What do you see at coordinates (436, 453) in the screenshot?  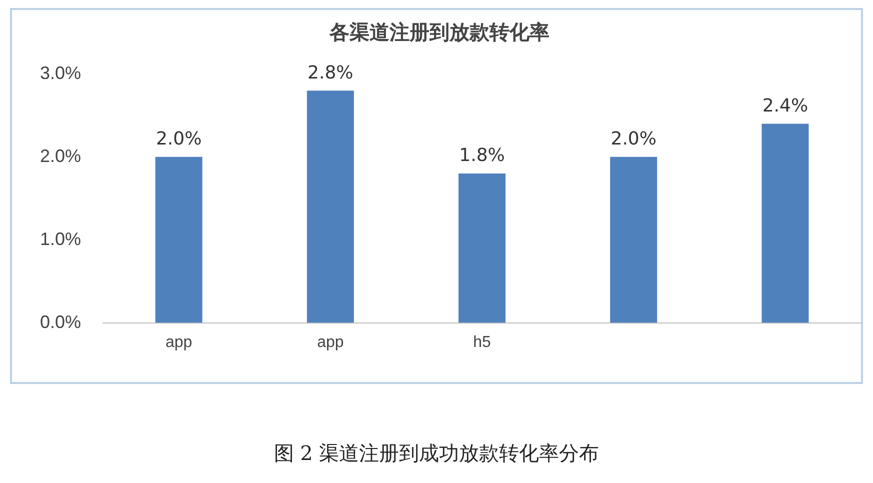 I see `caption: 图 2 渠道注册到成功放款转化率分布` at bounding box center [436, 453].